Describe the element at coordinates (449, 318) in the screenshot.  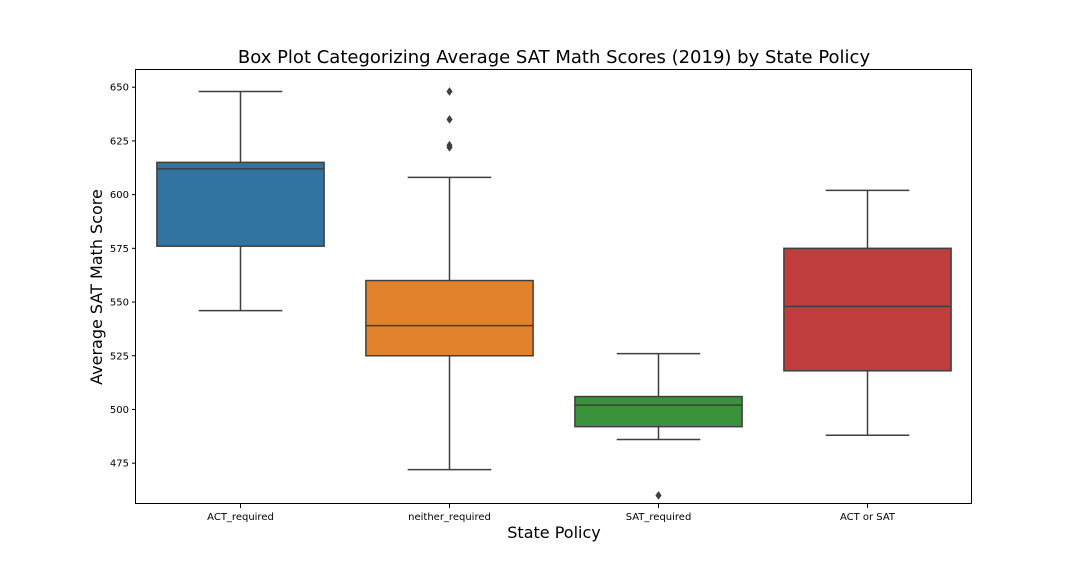
I see `box-neither_required` at that location.